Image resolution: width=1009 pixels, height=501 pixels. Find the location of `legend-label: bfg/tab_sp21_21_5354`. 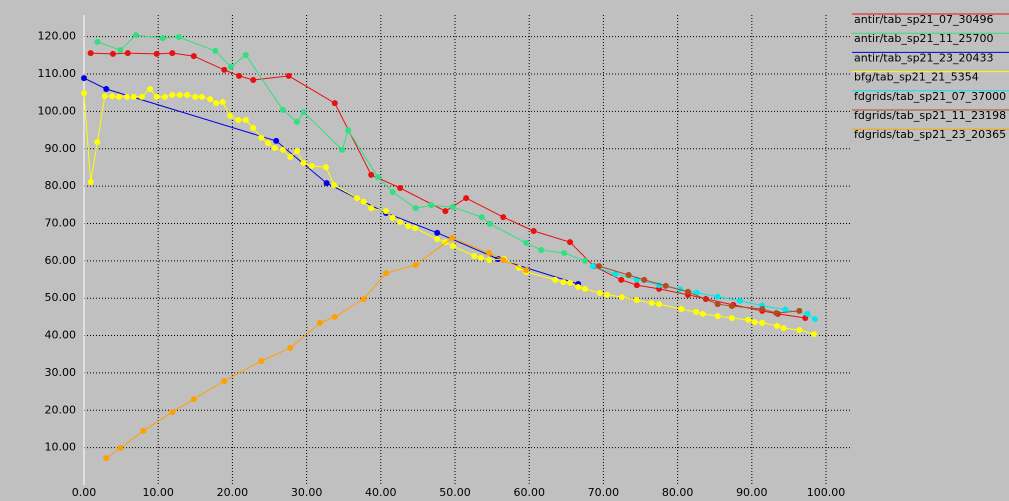

legend-label: bfg/tab_sp21_21_5354 is located at coordinates (916, 77).